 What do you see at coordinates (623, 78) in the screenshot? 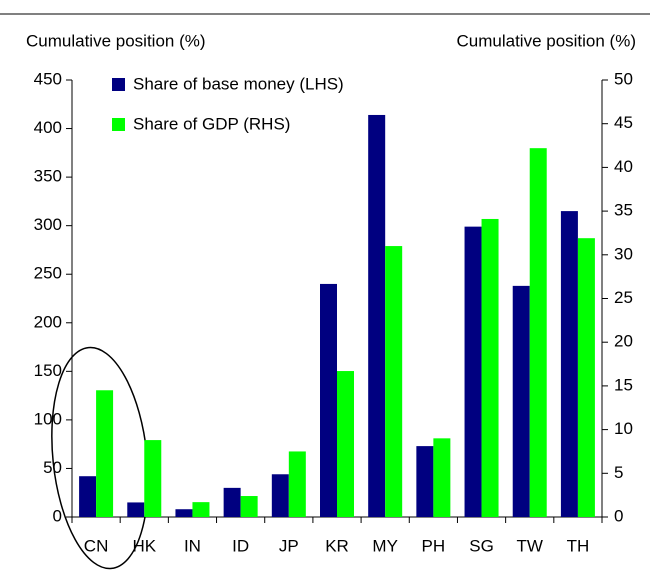
I see `y2-tick-label: 50` at bounding box center [623, 78].